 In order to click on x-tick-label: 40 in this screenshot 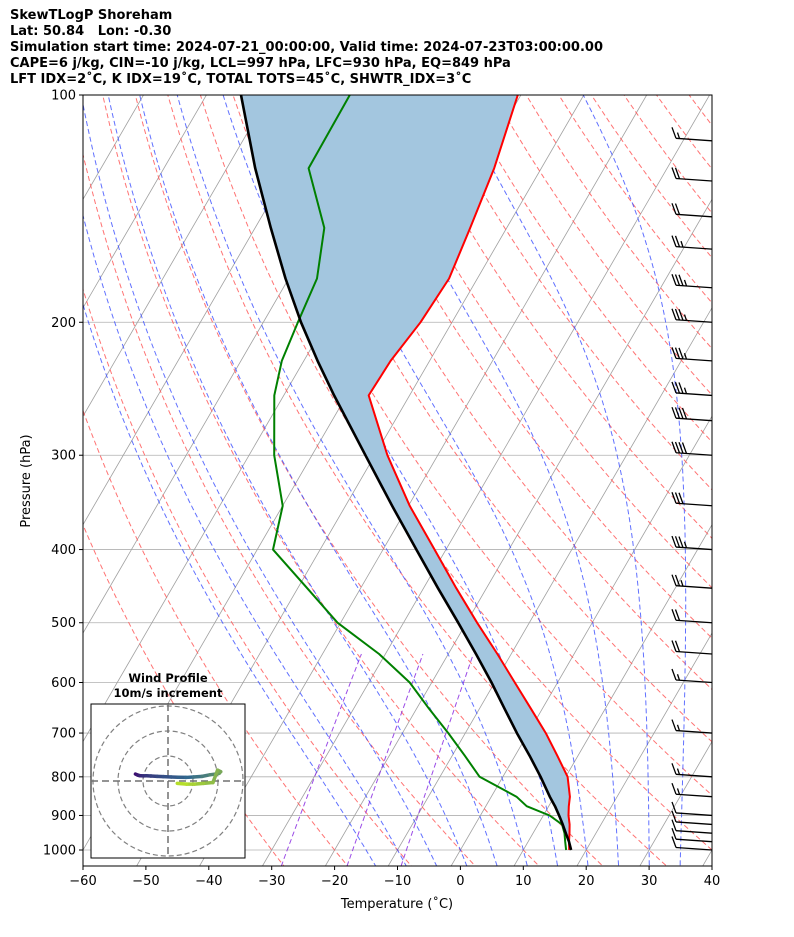, I will do `click(712, 881)`.